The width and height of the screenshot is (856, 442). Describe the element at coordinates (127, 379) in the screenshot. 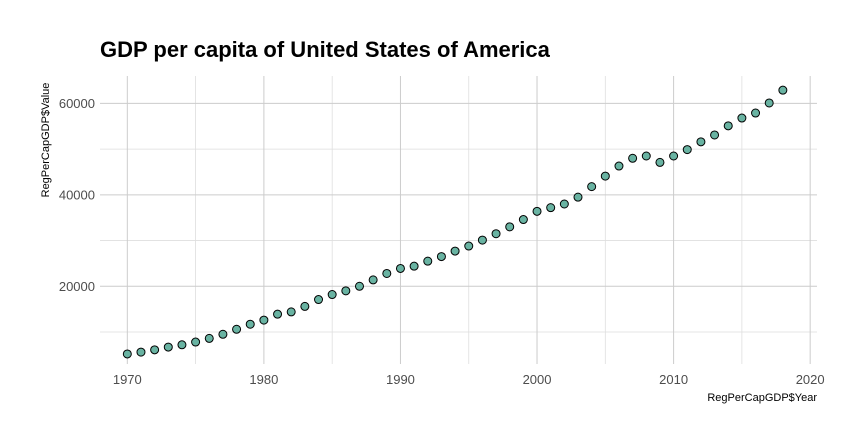

I see `x-tick-label: 1970` at that location.